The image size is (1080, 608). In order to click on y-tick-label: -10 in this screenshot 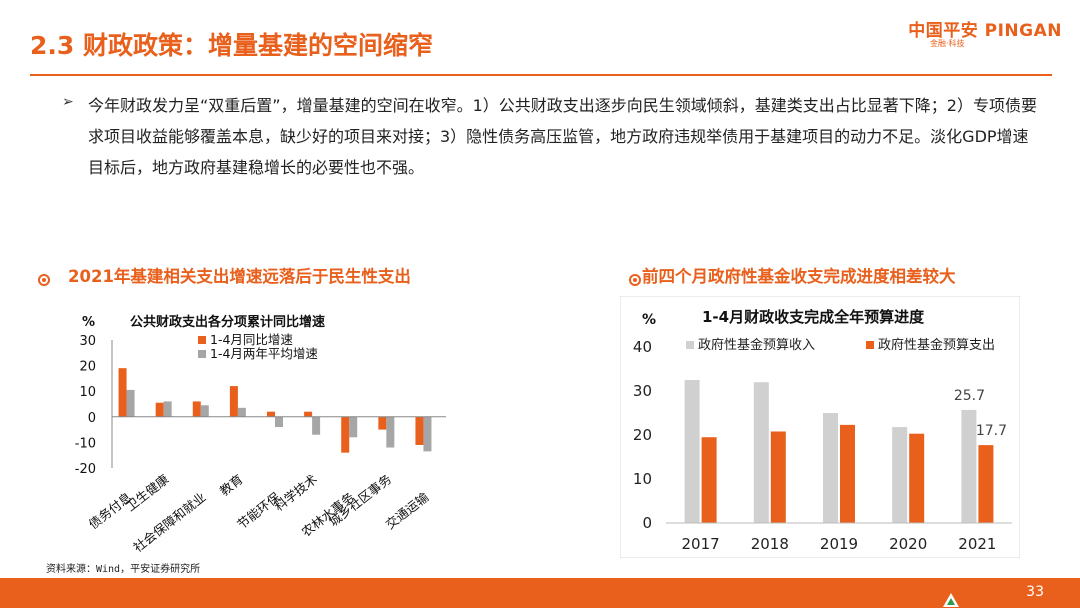, I will do `click(85, 443)`.